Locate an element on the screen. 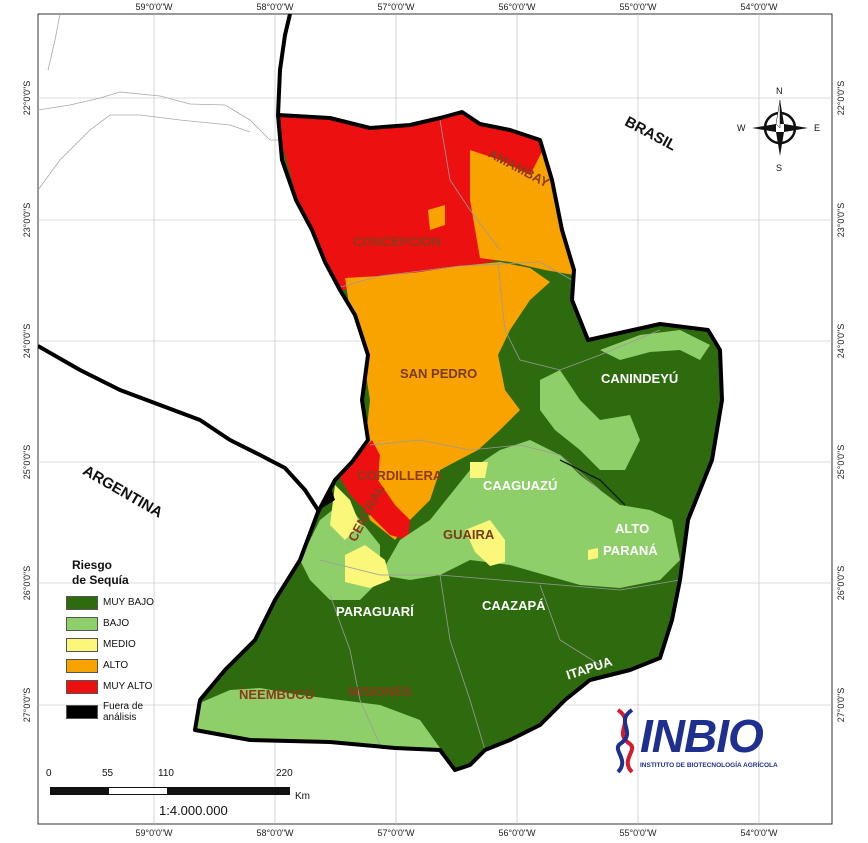 This screenshot has width=868, height=843. bottom-tick-label: 59°0'0"W is located at coordinates (154, 833).